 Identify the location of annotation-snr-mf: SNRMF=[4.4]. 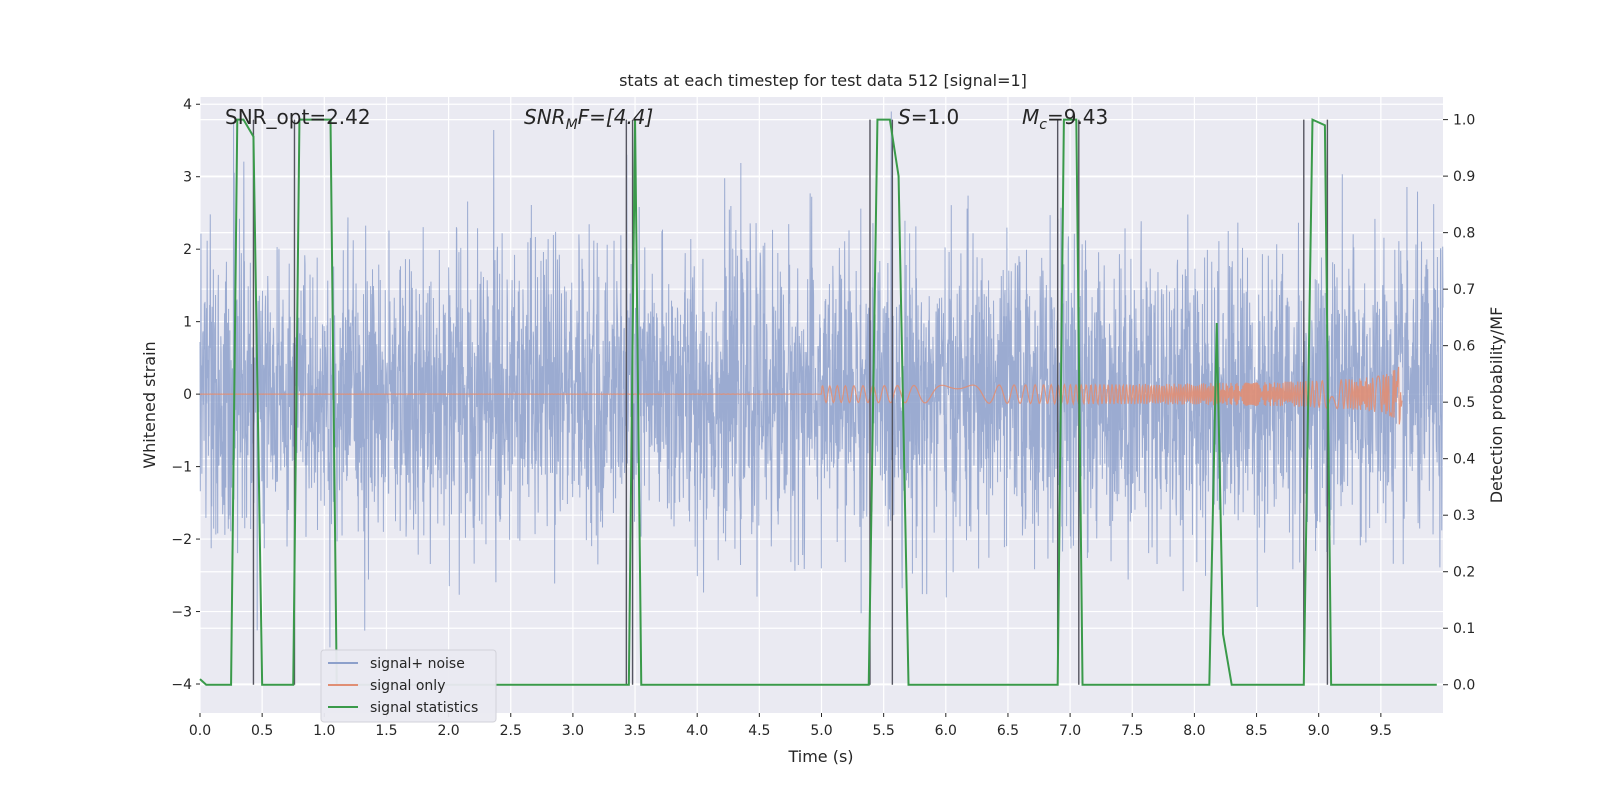
(588, 119).